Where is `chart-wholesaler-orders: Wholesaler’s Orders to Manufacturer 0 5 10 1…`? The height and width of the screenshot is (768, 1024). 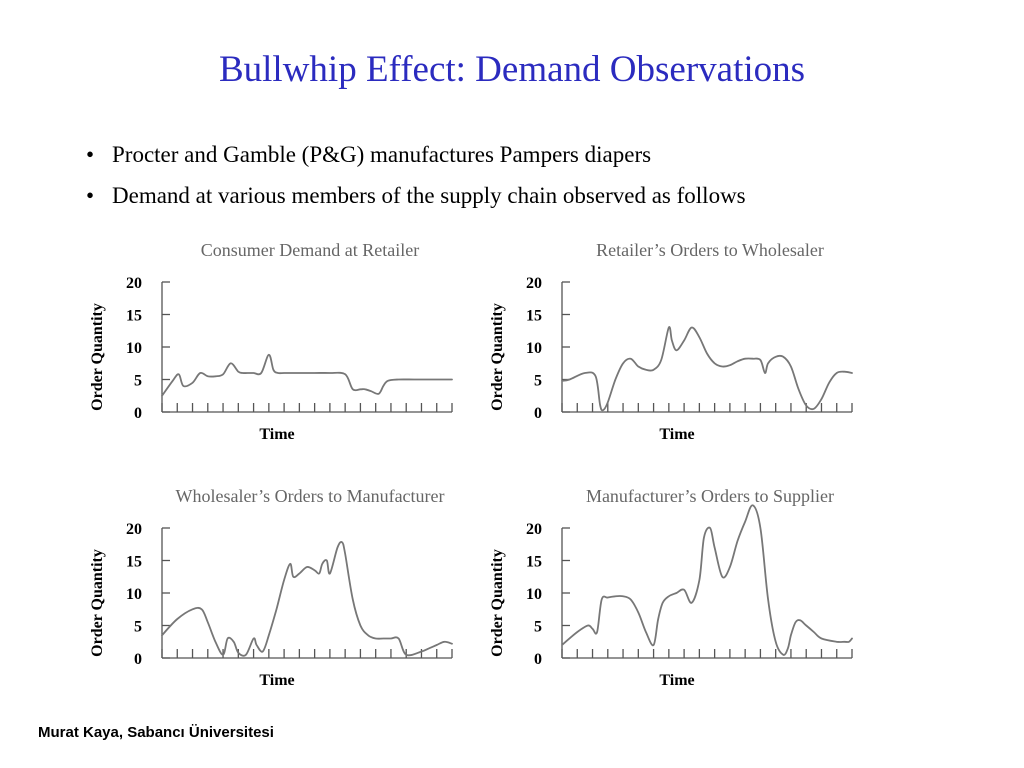
chart-wholesaler-orders: Wholesaler’s Orders to Manufacturer 0 5 10 1… is located at coordinates (303, 588).